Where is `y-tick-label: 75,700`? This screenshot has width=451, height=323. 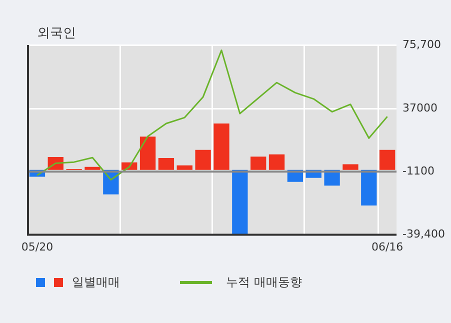
y-tick-label: 75,700 is located at coordinates (422, 44).